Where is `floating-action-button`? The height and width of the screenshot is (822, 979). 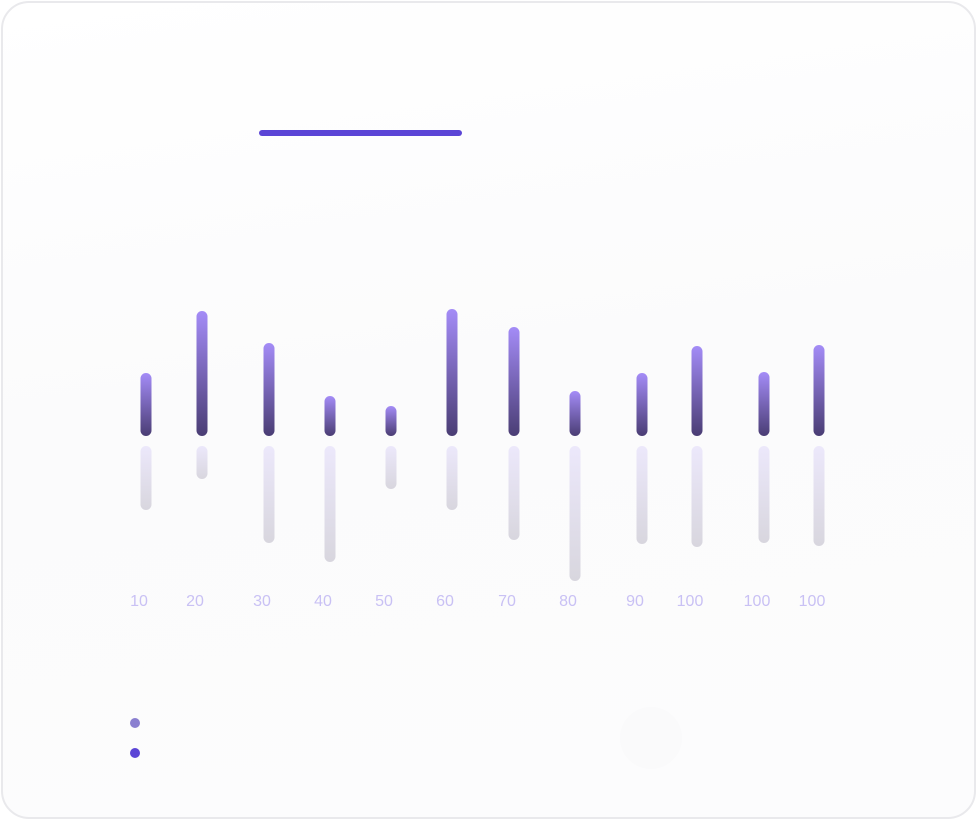
floating-action-button is located at coordinates (651, 738).